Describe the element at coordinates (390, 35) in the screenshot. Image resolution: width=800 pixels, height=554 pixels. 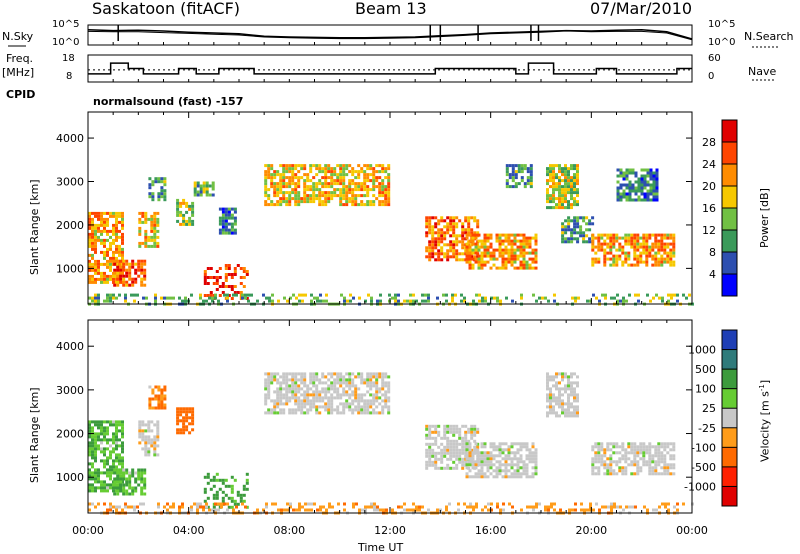
I see `nsky-panel` at that location.